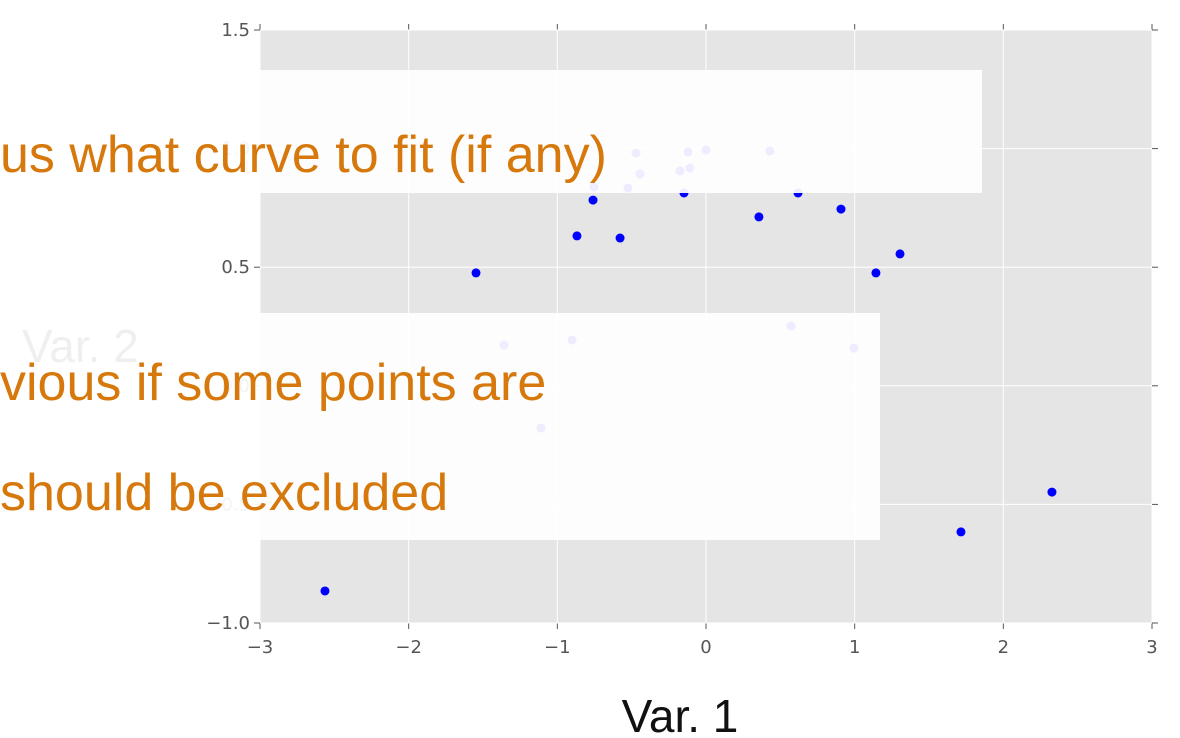  What do you see at coordinates (260, 647) in the screenshot?
I see `x-tick-label: −3` at bounding box center [260, 647].